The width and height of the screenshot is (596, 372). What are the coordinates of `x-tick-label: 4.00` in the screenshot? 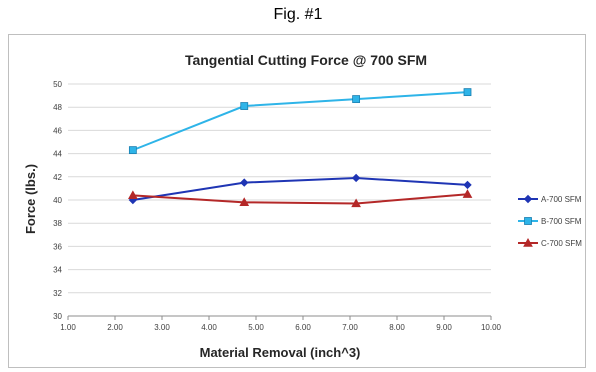 It's located at (209, 327).